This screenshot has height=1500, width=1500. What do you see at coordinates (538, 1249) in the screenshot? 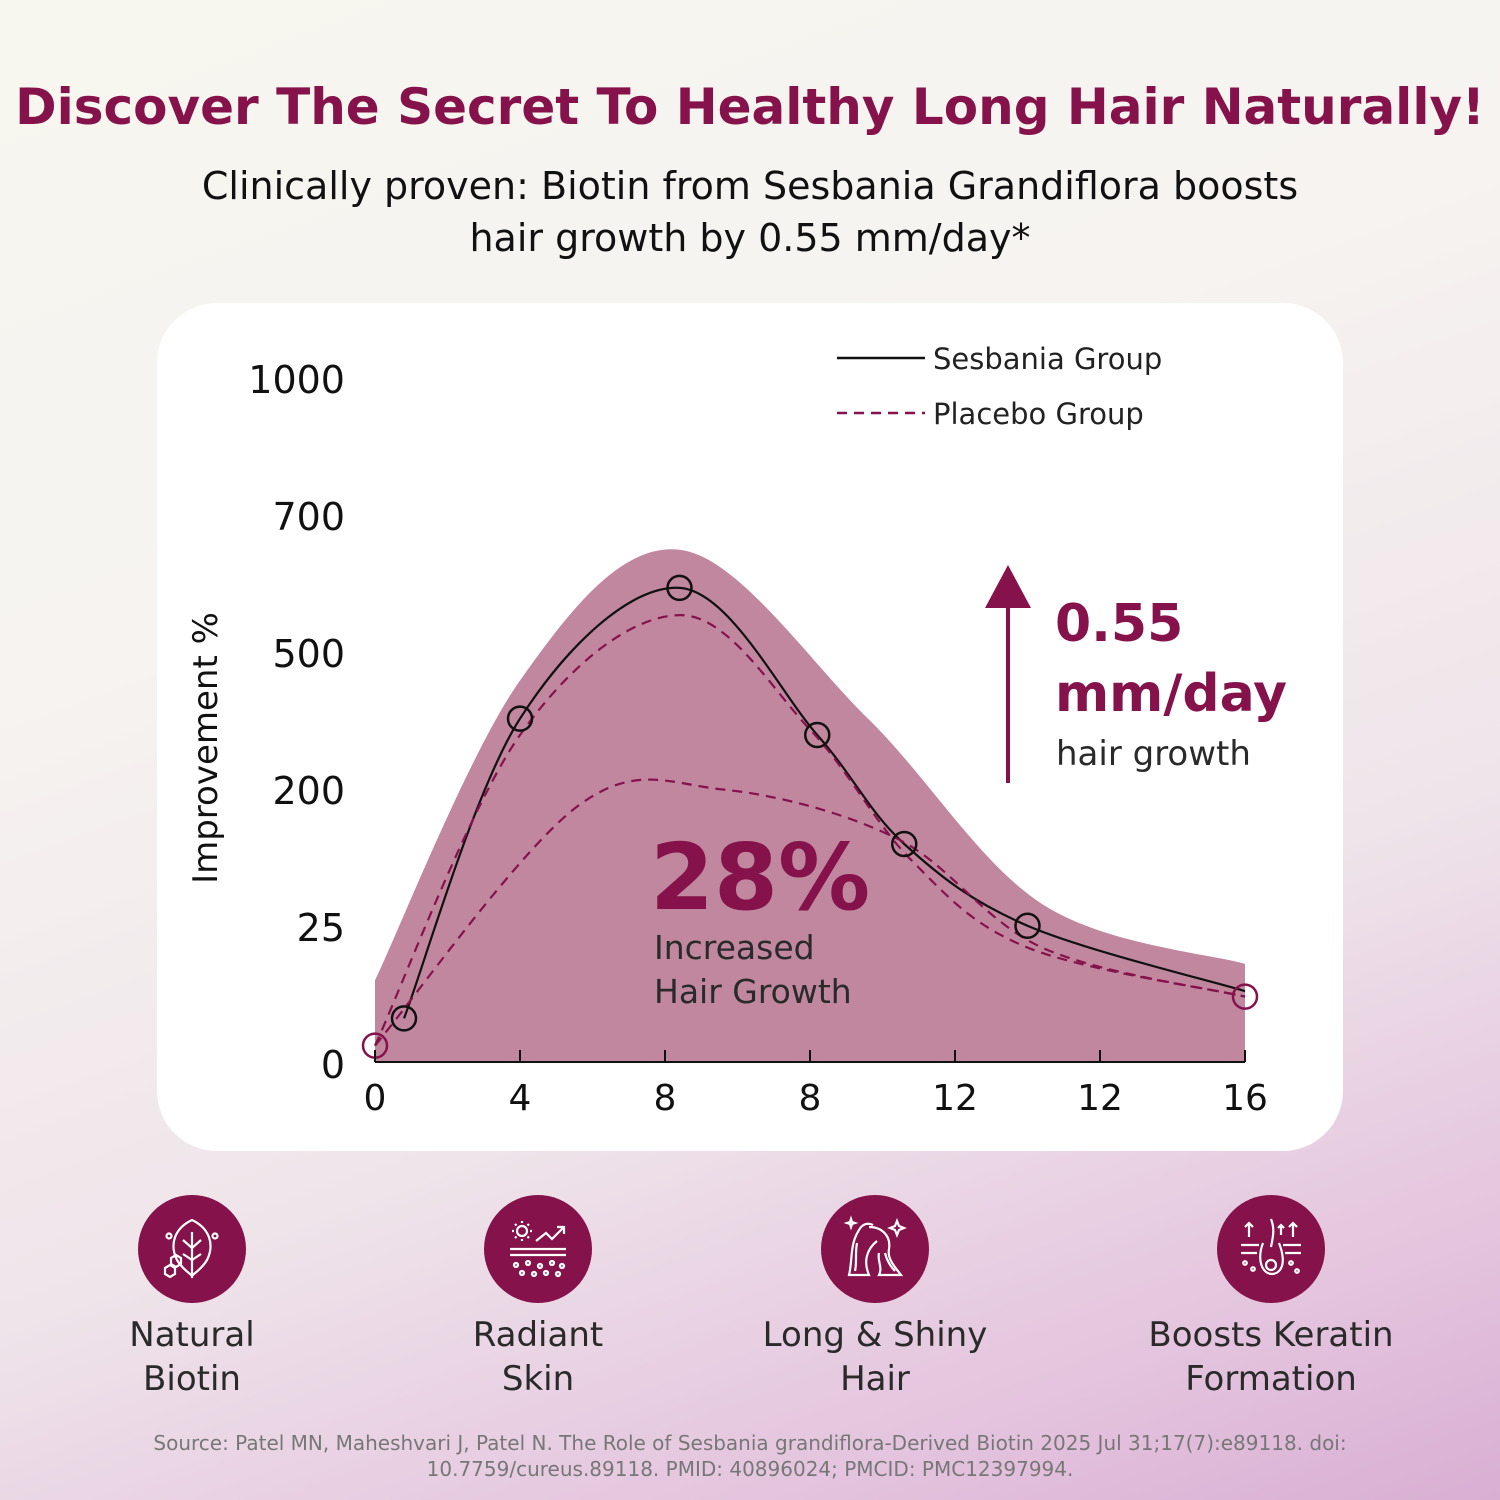
I see `skin-layers-icon` at bounding box center [538, 1249].